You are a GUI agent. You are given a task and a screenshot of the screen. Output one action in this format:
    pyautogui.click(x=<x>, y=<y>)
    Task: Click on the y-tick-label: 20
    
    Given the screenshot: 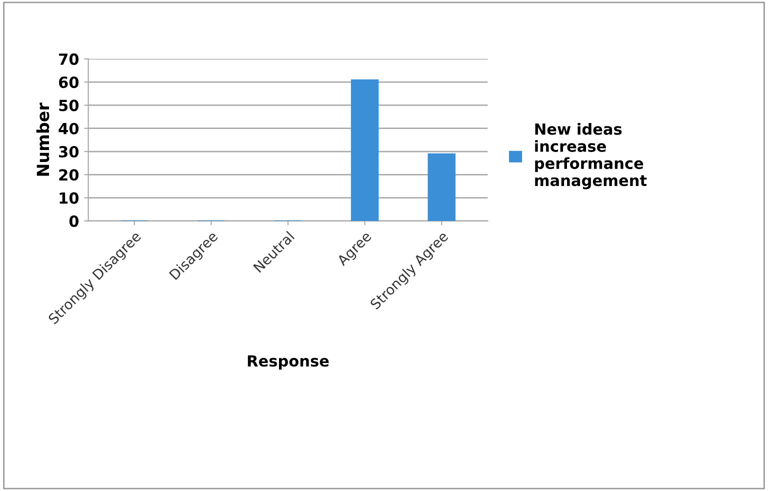 What is the action you would take?
    pyautogui.click(x=69, y=175)
    